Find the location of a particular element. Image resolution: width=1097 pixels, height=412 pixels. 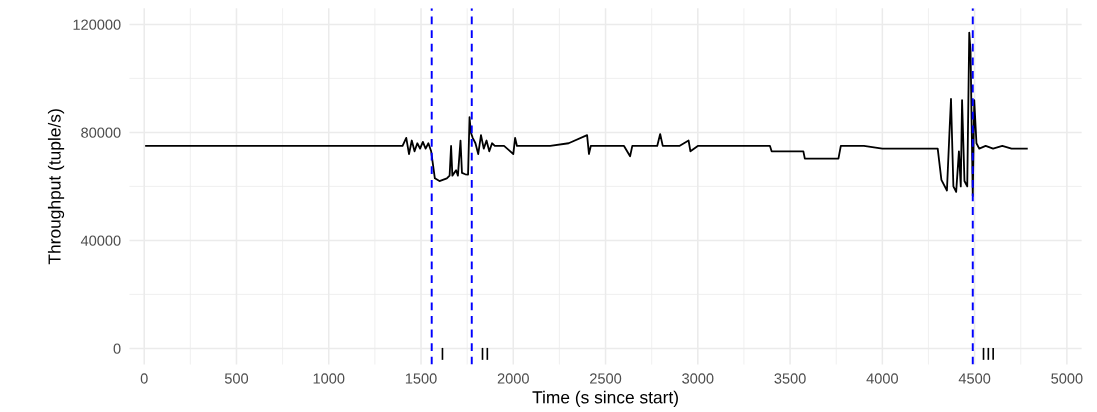

y-tick-label: 0 is located at coordinates (117, 348).